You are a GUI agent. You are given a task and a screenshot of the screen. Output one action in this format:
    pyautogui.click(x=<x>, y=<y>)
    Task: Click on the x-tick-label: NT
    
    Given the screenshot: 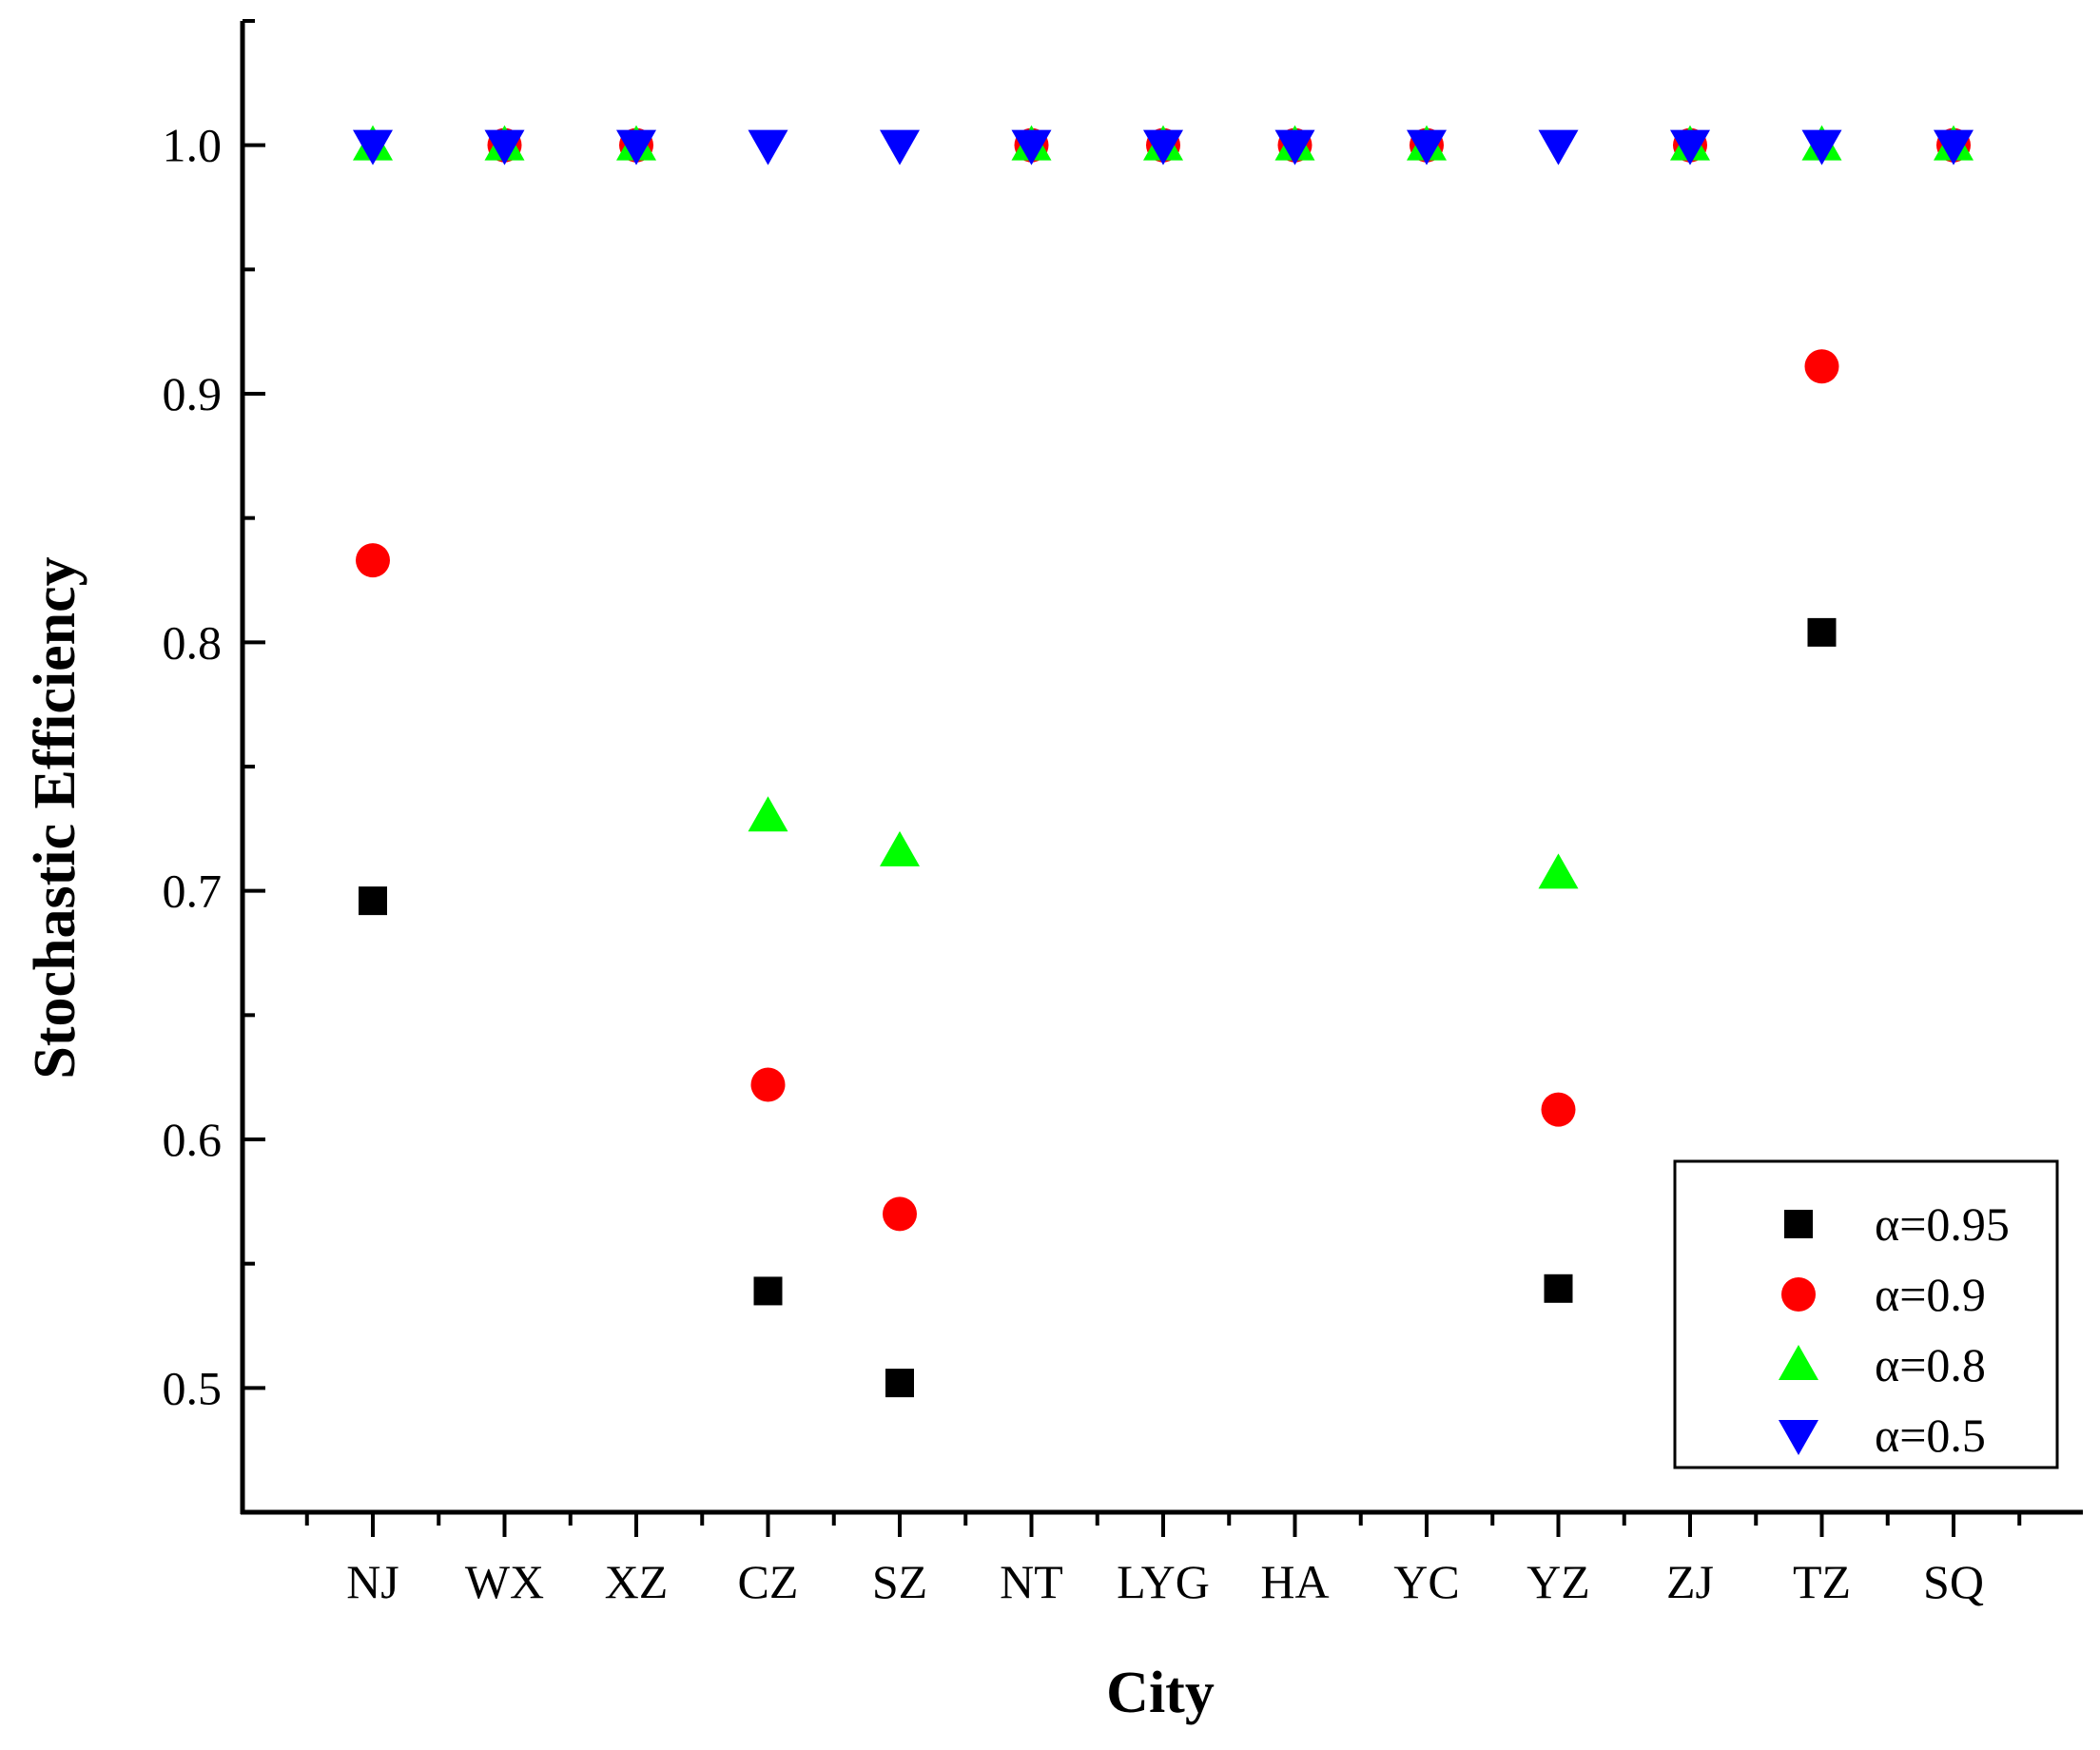 What is the action you would take?
    pyautogui.click(x=1031, y=1581)
    